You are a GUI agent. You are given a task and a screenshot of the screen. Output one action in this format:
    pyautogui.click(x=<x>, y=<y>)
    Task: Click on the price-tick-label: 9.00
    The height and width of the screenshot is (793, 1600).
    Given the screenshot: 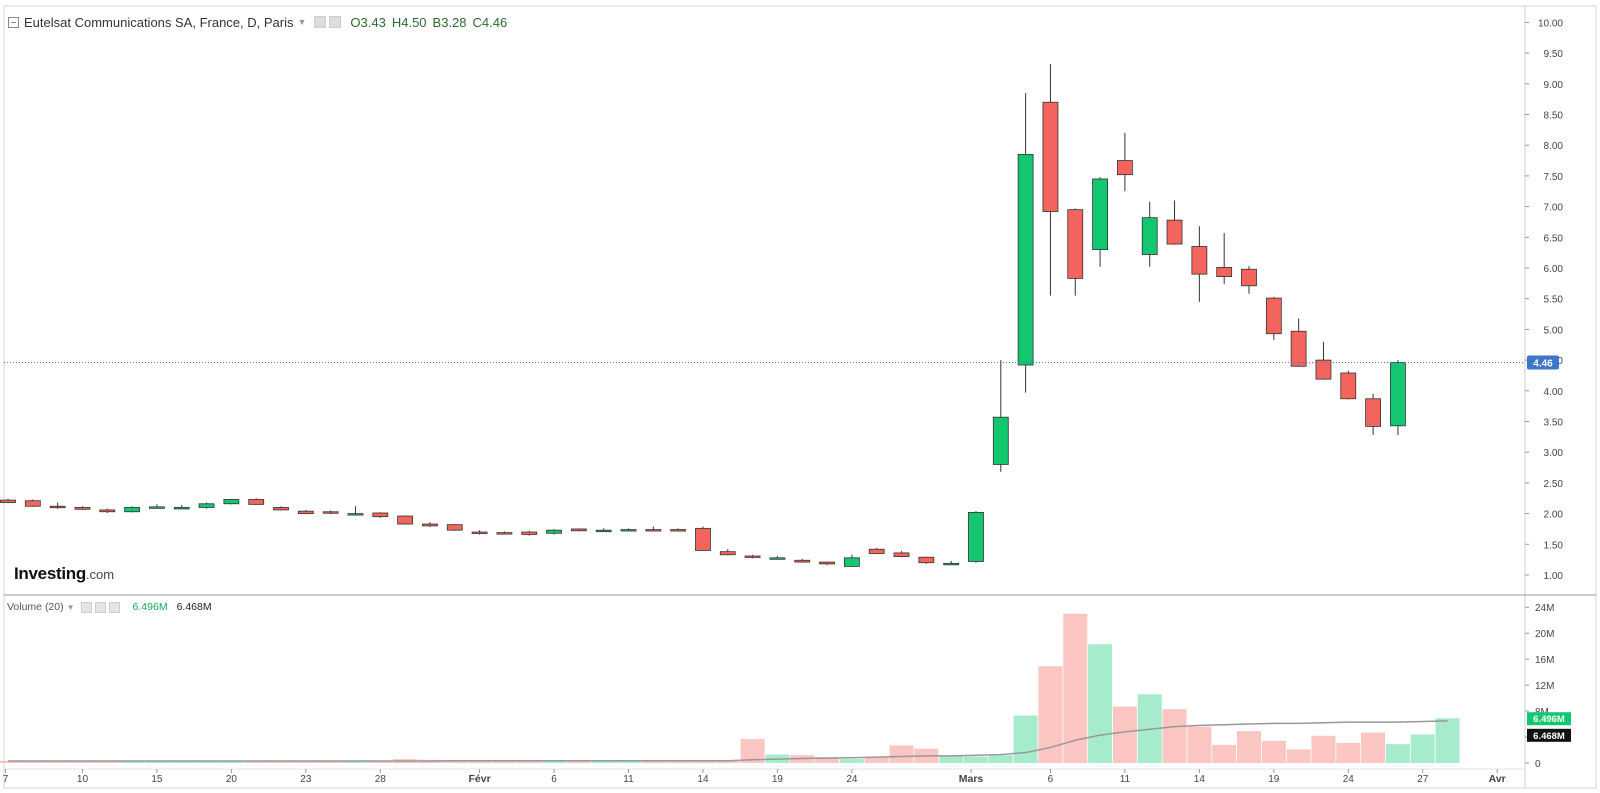 What is the action you would take?
    pyautogui.click(x=1554, y=85)
    